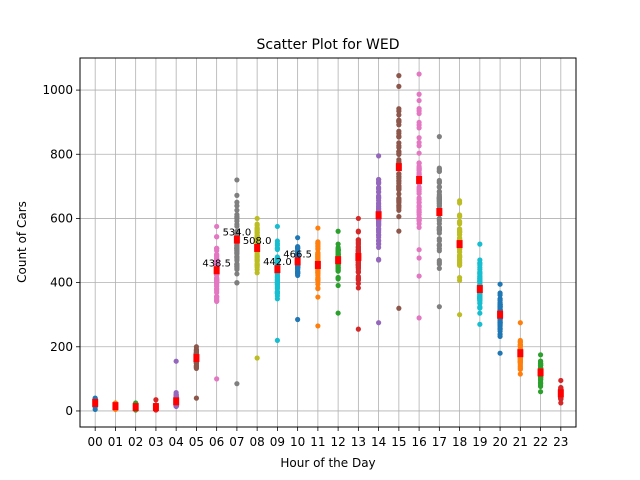  Describe the element at coordinates (196, 442) in the screenshot. I see `x-tick-label: 05` at that location.